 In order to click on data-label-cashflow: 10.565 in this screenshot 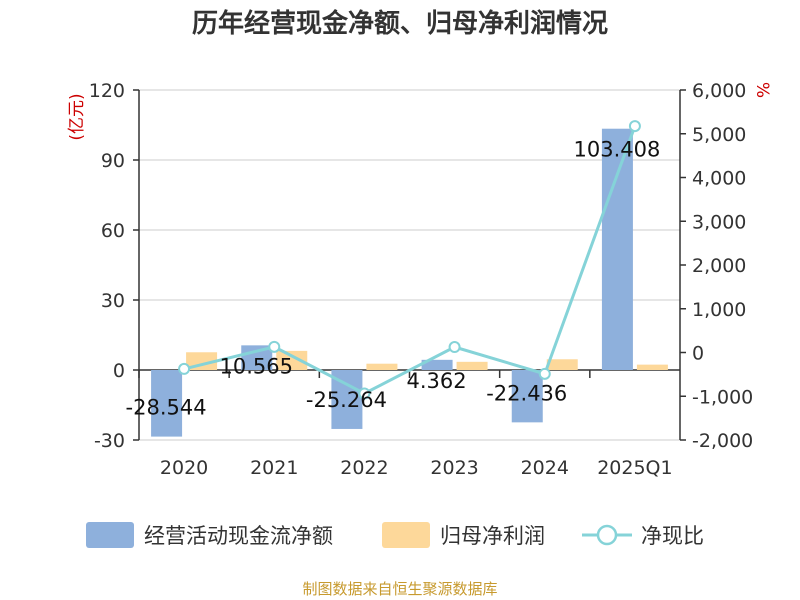, I will do `click(256, 366)`.